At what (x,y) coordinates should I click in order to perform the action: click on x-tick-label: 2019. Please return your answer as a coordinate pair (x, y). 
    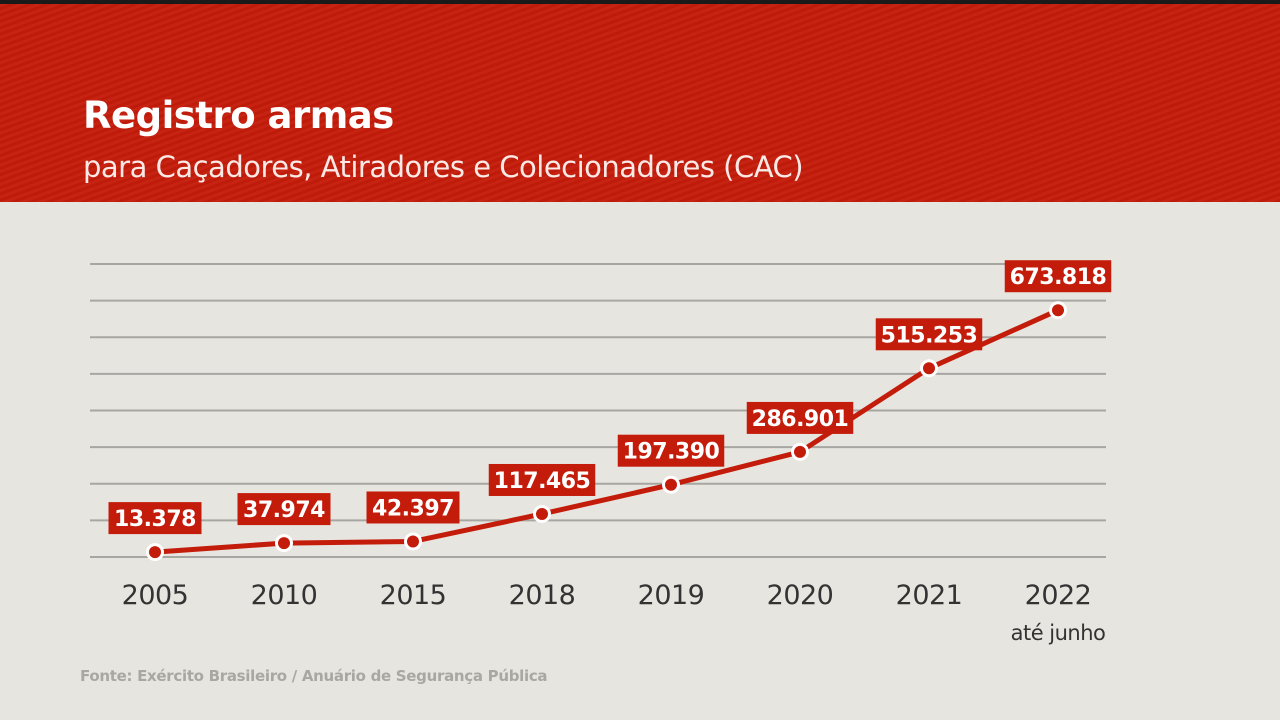
    Looking at the image, I should click on (671, 595).